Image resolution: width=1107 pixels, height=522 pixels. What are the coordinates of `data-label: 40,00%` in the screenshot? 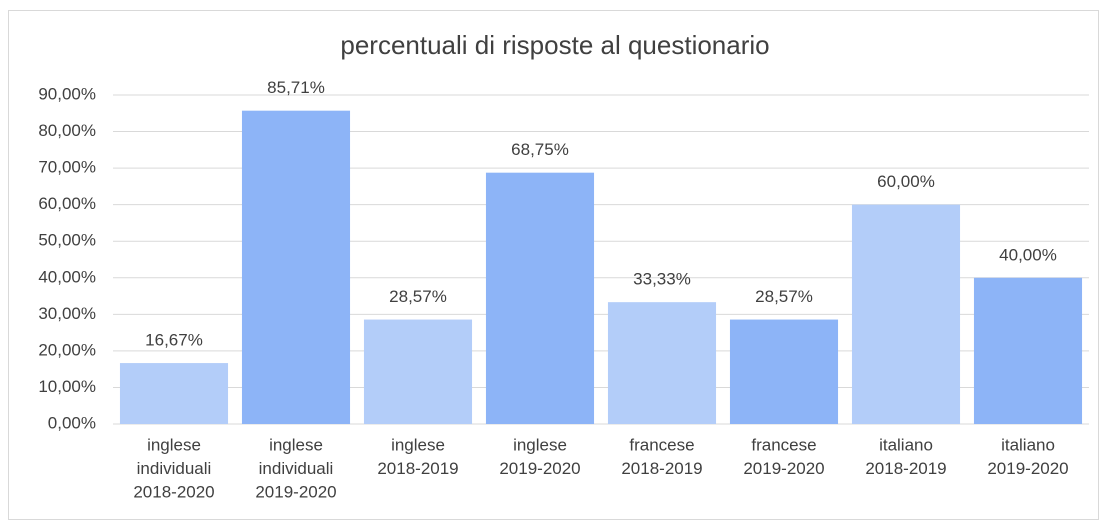 It's located at (1028, 254).